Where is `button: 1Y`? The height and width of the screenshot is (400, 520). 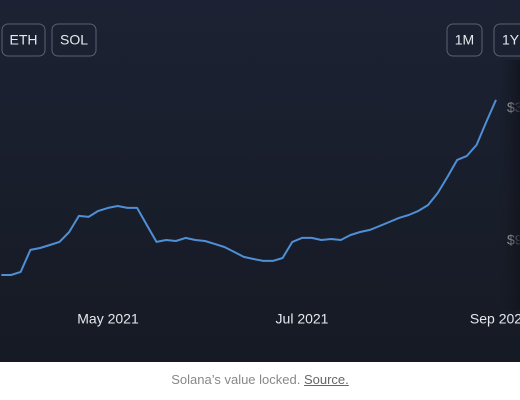 button: 1Y is located at coordinates (506, 40).